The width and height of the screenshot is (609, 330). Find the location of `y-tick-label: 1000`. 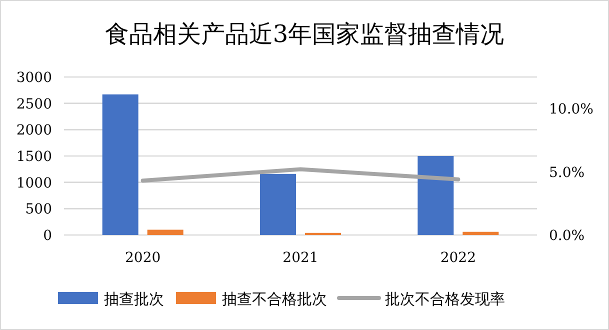

y-tick-label: 1000 is located at coordinates (34, 183).